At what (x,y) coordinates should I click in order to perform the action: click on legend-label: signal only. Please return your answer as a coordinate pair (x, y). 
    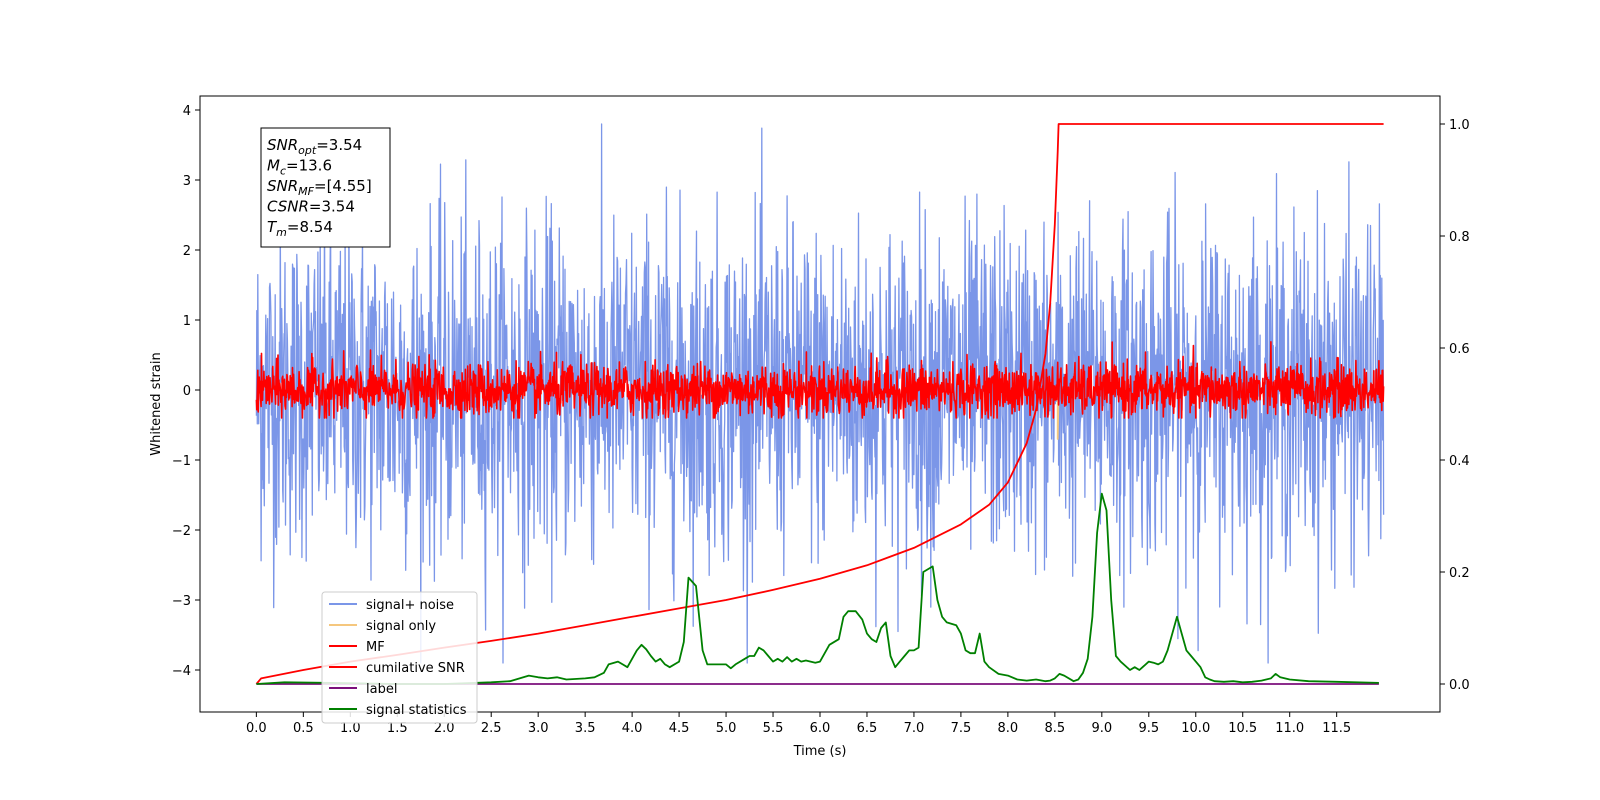
    Looking at the image, I should click on (401, 626).